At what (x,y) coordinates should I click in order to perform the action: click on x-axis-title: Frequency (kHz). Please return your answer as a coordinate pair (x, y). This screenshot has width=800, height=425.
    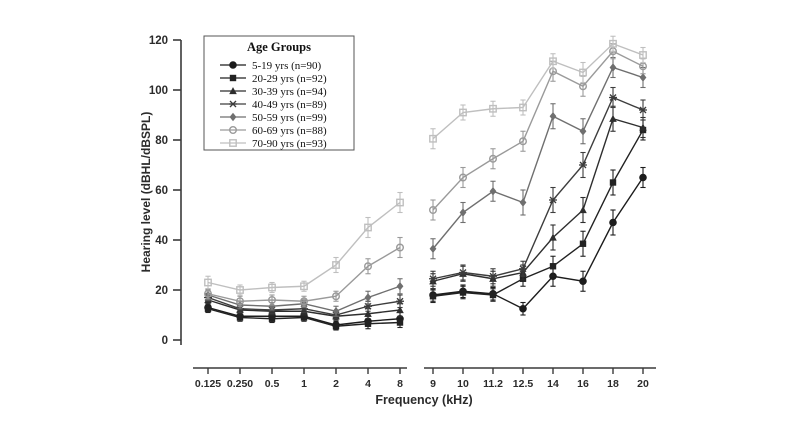
    Looking at the image, I should click on (423, 400).